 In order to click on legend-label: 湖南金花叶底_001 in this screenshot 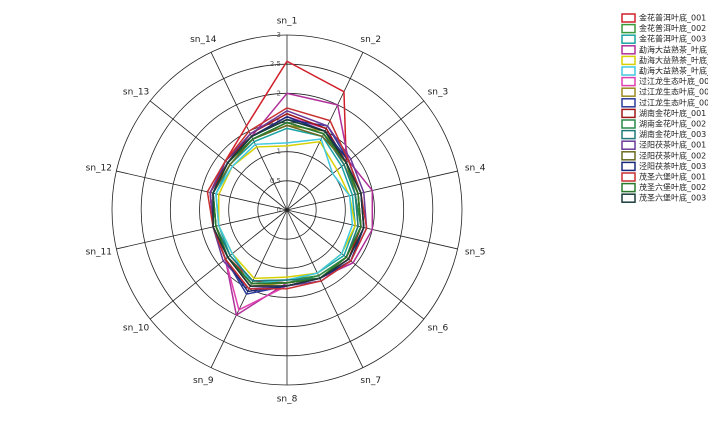, I will do `click(672, 113)`.